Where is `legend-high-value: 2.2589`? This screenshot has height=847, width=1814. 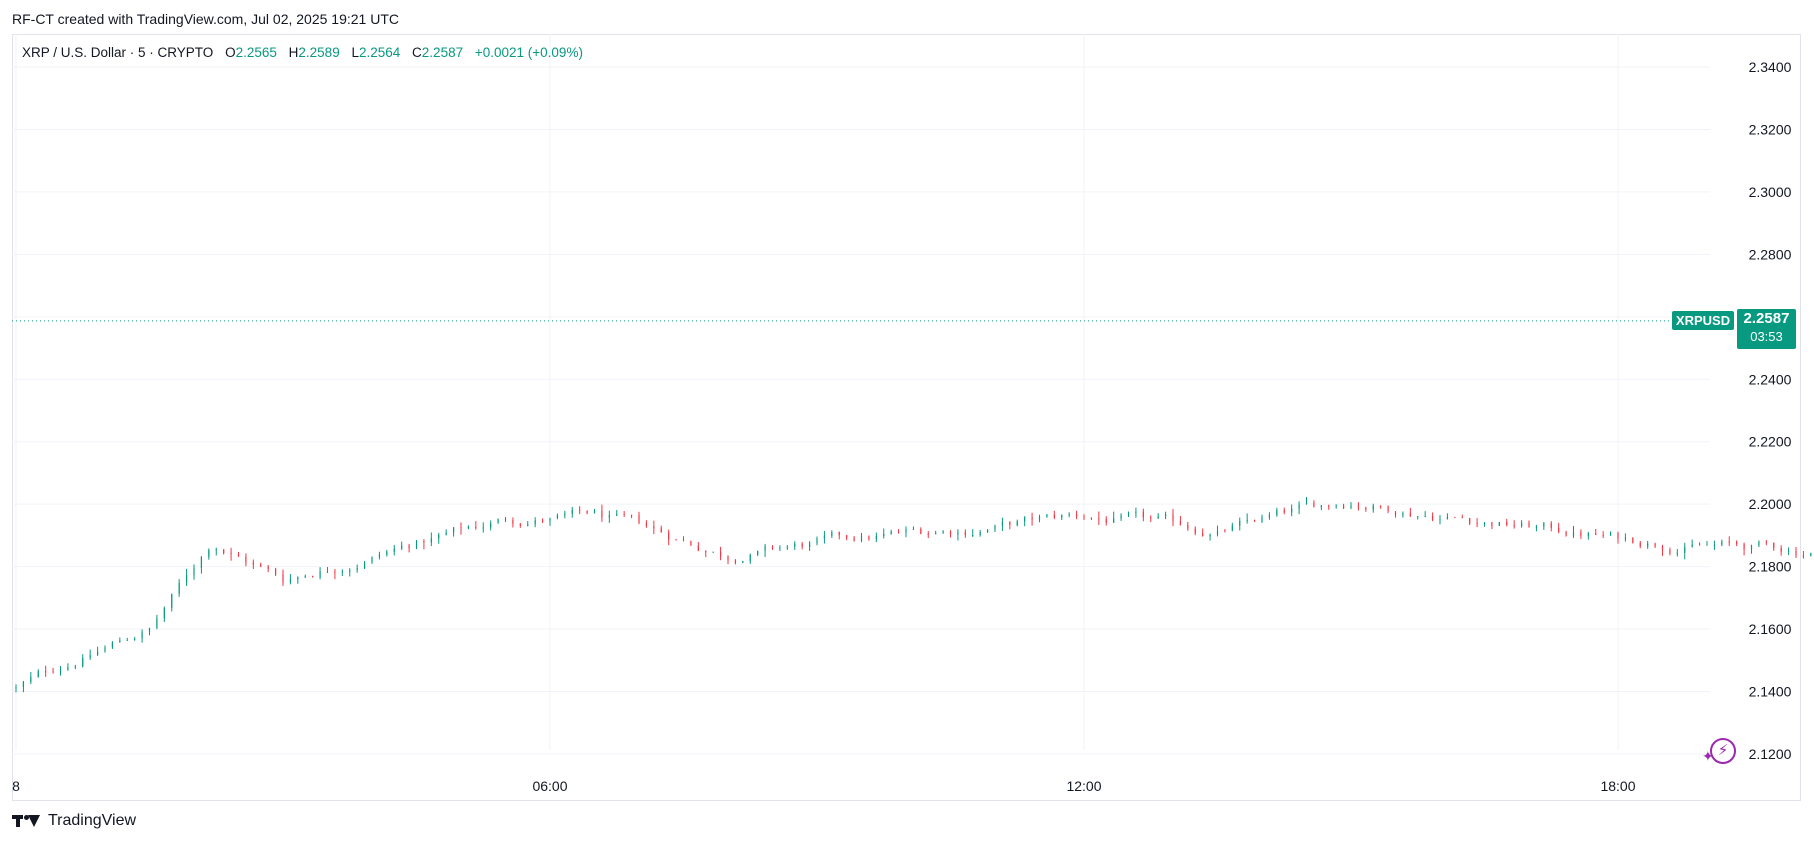
legend-high-value: 2.2589 is located at coordinates (319, 52).